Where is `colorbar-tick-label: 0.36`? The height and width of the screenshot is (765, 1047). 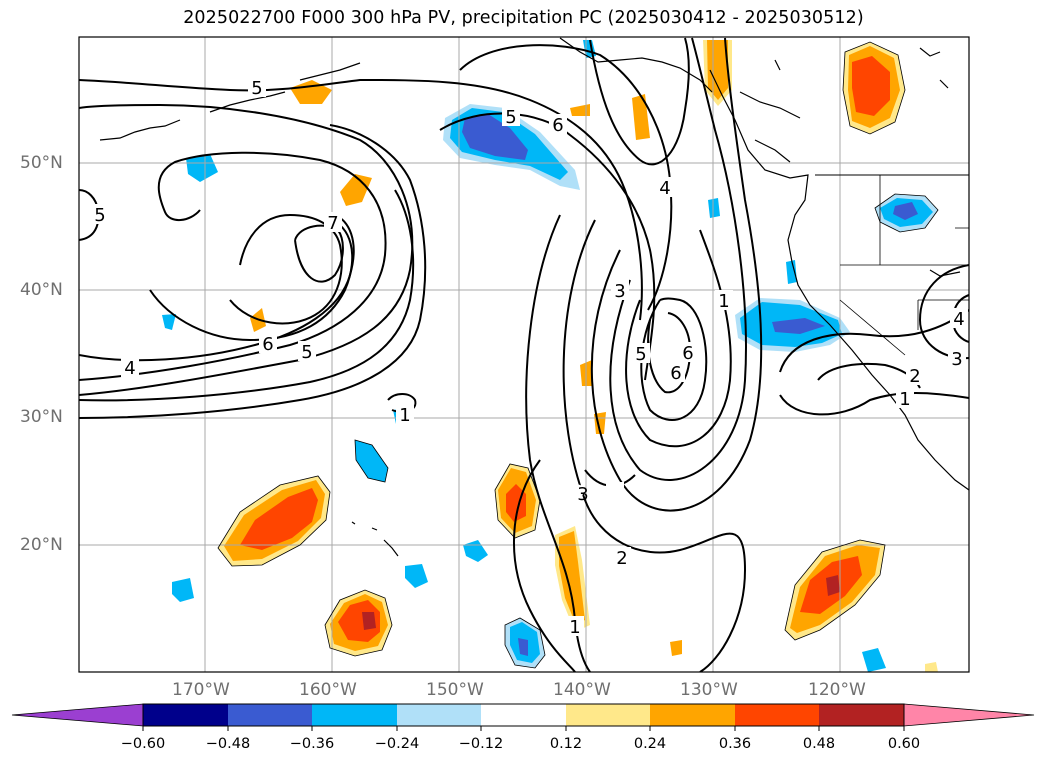
colorbar-tick-label: 0.36 is located at coordinates (735, 744).